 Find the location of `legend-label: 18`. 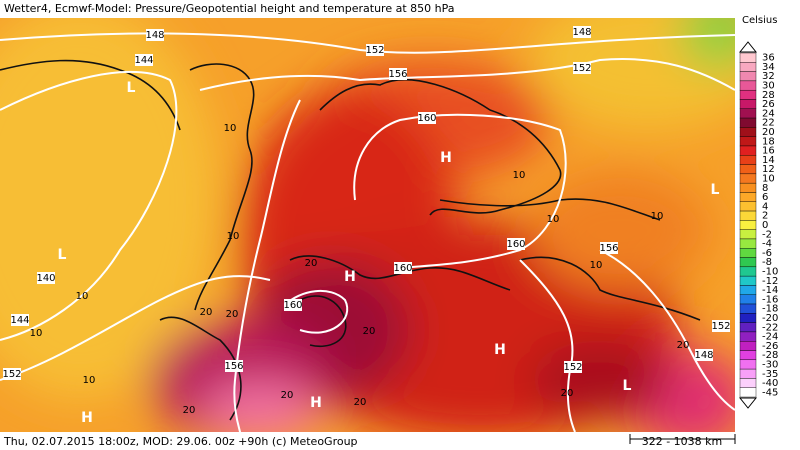

legend-label: 18 is located at coordinates (768, 141).